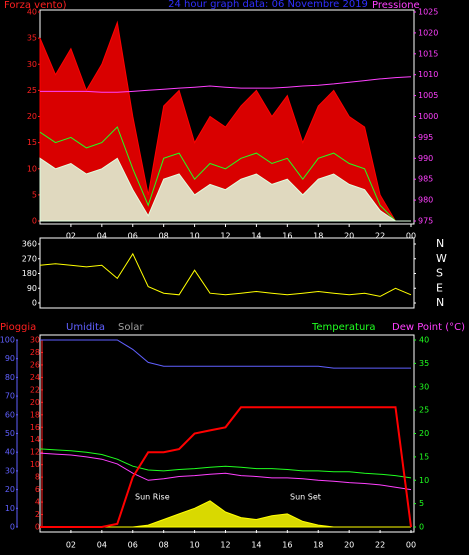 Image resolution: width=469 pixels, height=555 pixels. What do you see at coordinates (225, 189) in the screenshot?
I see `area` at bounding box center [225, 189].